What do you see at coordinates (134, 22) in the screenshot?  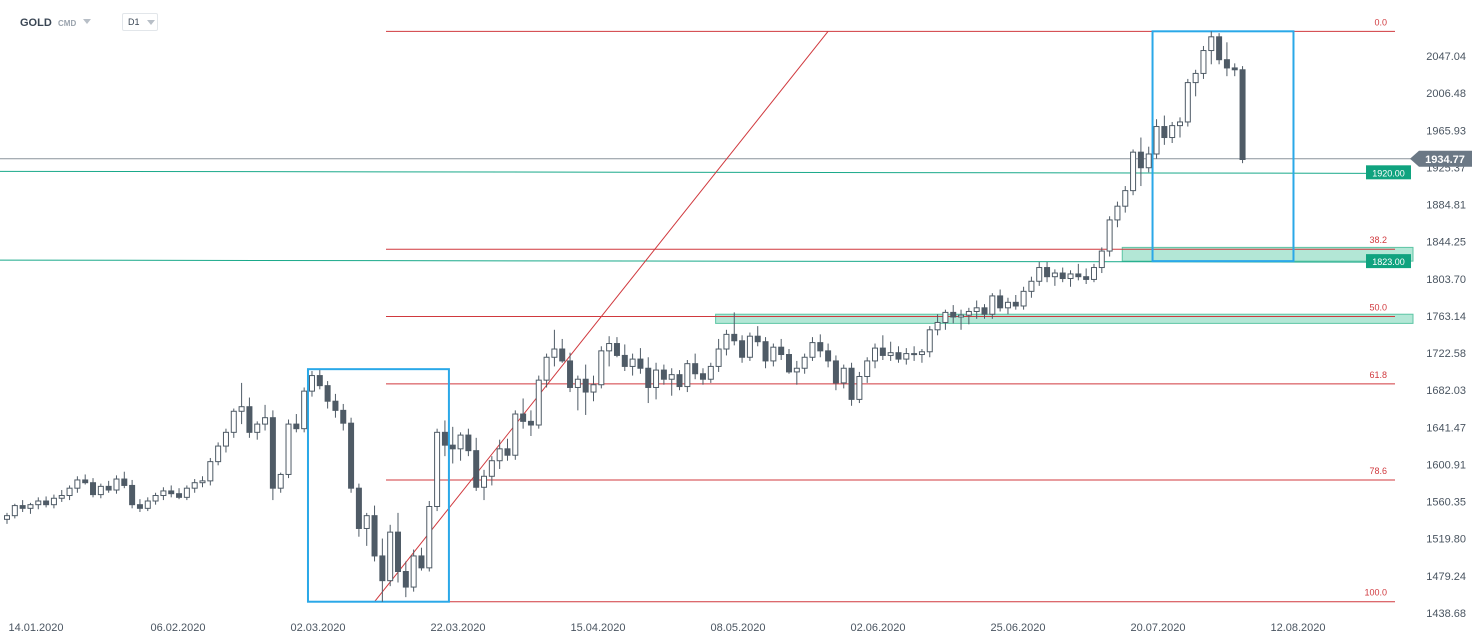 I see `timeframe-label: D1` at bounding box center [134, 22].